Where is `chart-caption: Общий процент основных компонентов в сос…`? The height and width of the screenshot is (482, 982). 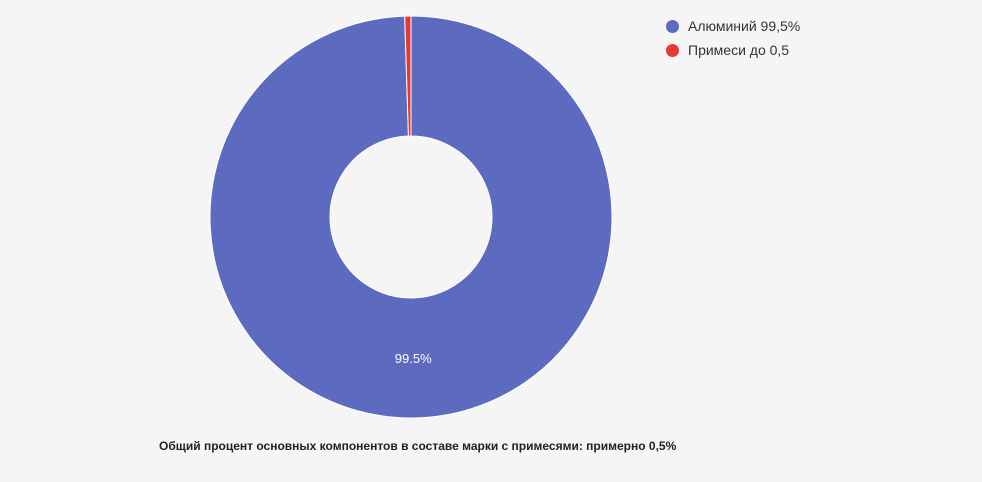 chart-caption: Общий процент основных компонентов в сос… is located at coordinates (418, 446).